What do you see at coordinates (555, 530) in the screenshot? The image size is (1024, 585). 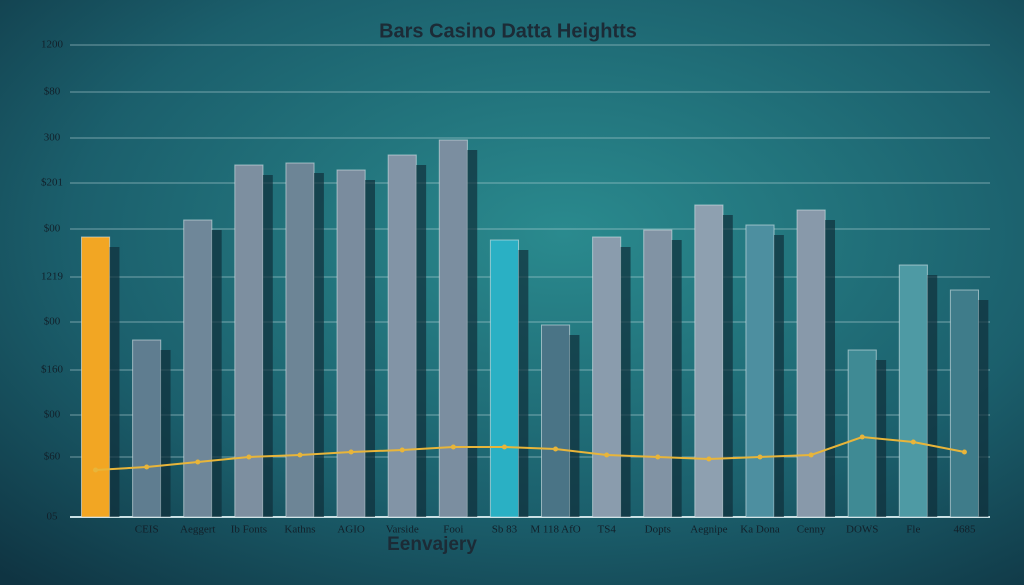 I see `x-tick-label: M 118 AfO` at bounding box center [555, 530].